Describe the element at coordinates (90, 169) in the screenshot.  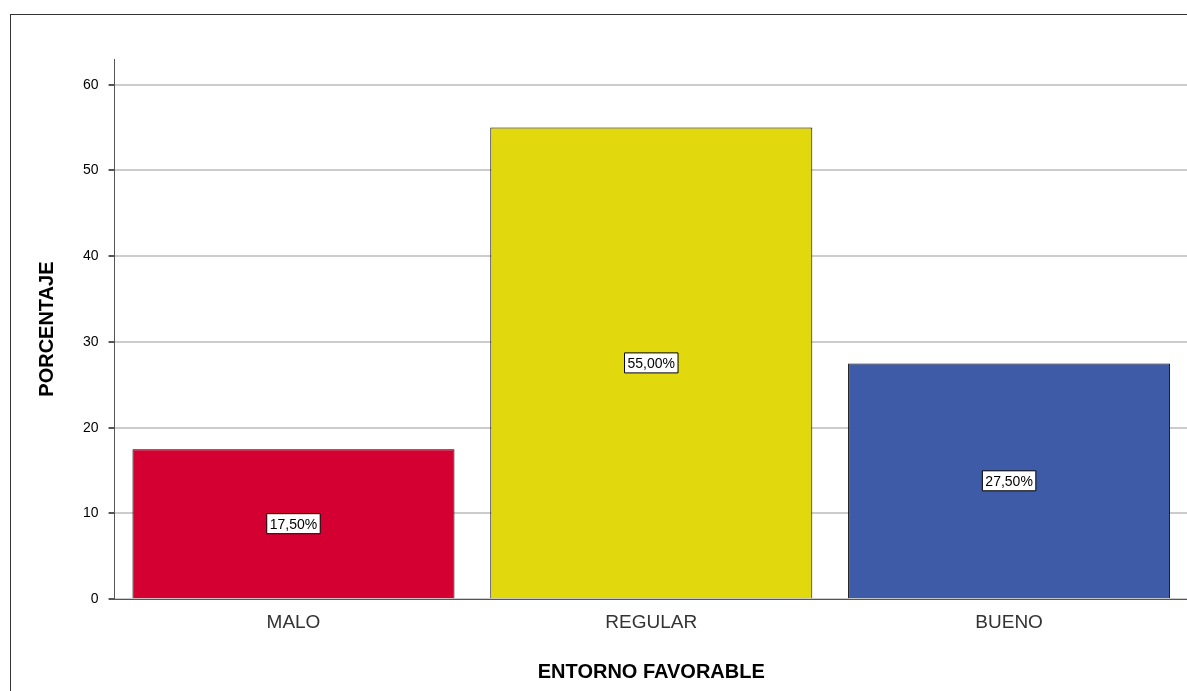
I see `y-tick-label: 50` at that location.